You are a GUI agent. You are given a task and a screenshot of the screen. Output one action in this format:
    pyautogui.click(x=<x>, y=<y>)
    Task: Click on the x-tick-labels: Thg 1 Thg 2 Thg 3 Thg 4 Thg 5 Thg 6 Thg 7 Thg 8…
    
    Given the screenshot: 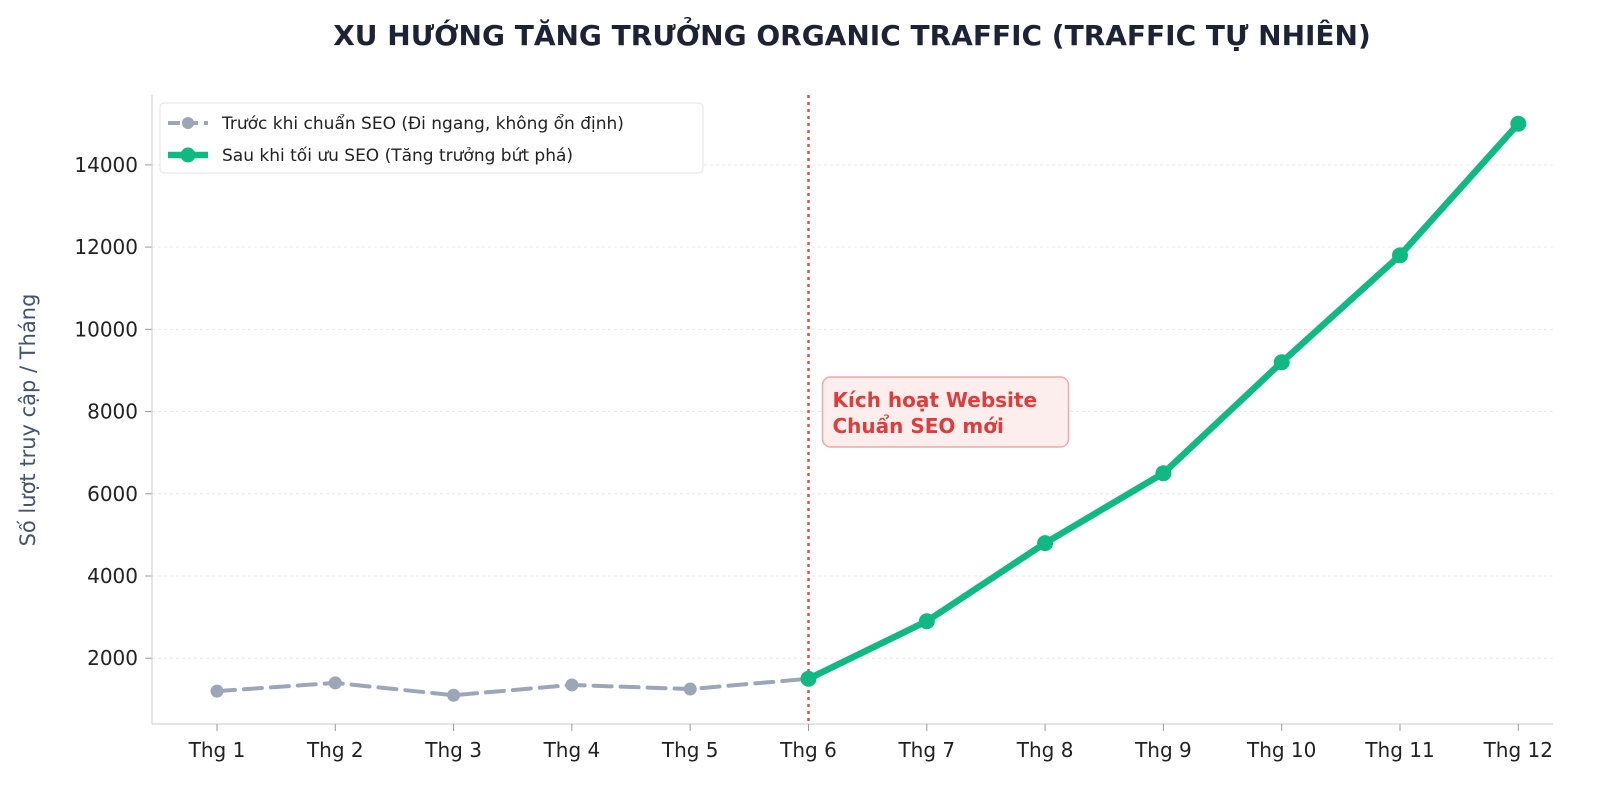 What is the action you would take?
    pyautogui.click(x=870, y=750)
    